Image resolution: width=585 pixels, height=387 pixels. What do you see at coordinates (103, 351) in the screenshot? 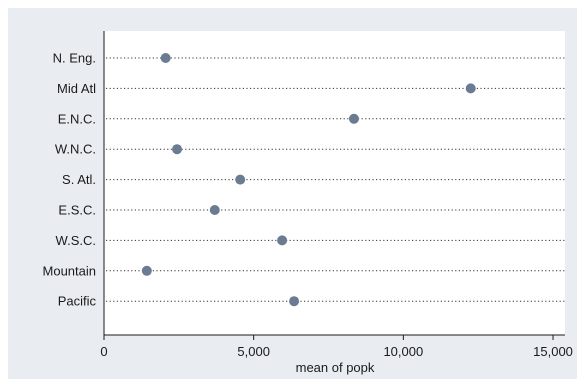
I see `x-tick-label: 0` at bounding box center [103, 351].